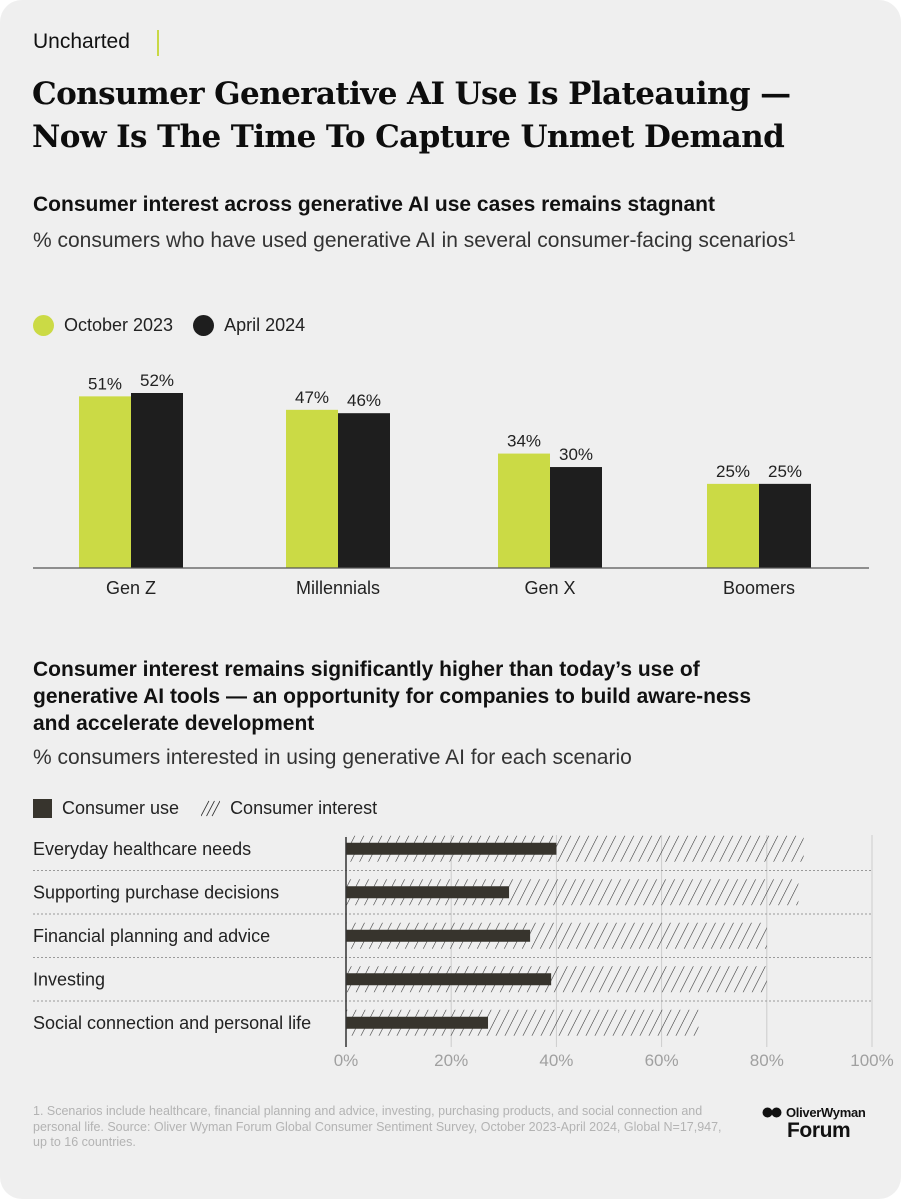 The width and height of the screenshot is (901, 1199). What do you see at coordinates (871, 1060) in the screenshot?
I see `x-tick-label: 100%` at bounding box center [871, 1060].